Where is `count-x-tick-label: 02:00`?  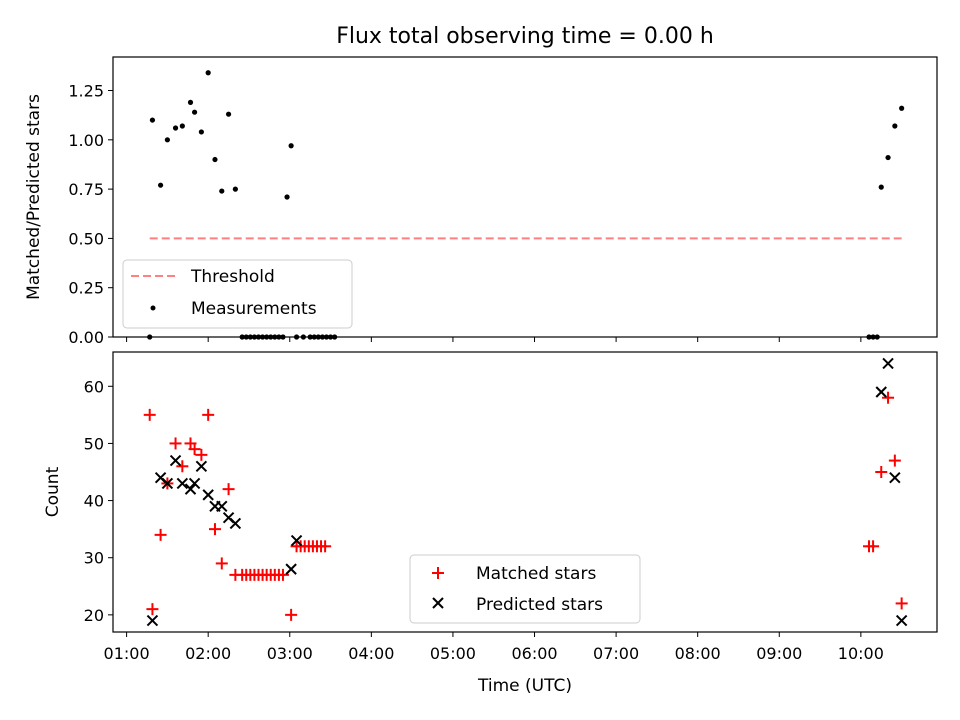 count-x-tick-label: 02:00 is located at coordinates (208, 653).